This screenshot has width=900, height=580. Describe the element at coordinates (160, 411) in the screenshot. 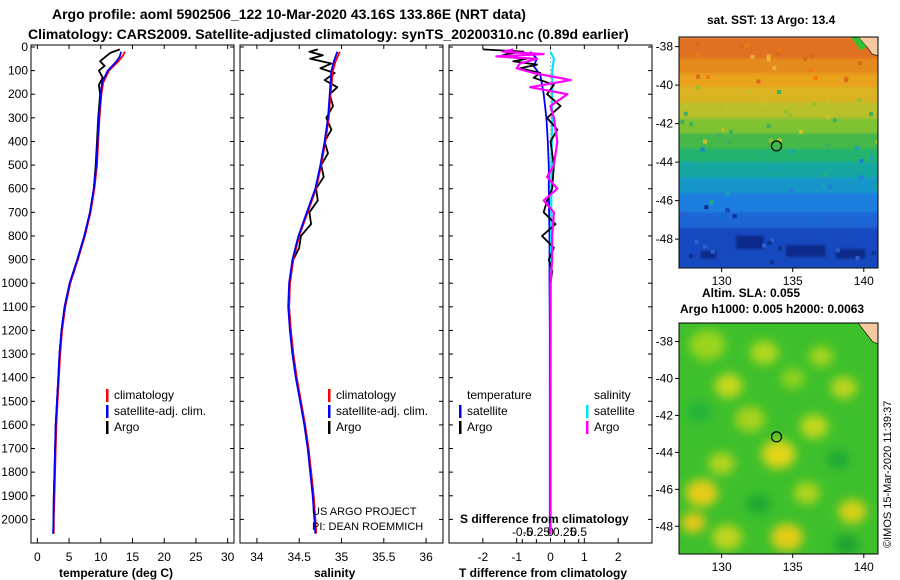

I see `legend-label-satellite-adj: satellite-adj. clim.` at that location.